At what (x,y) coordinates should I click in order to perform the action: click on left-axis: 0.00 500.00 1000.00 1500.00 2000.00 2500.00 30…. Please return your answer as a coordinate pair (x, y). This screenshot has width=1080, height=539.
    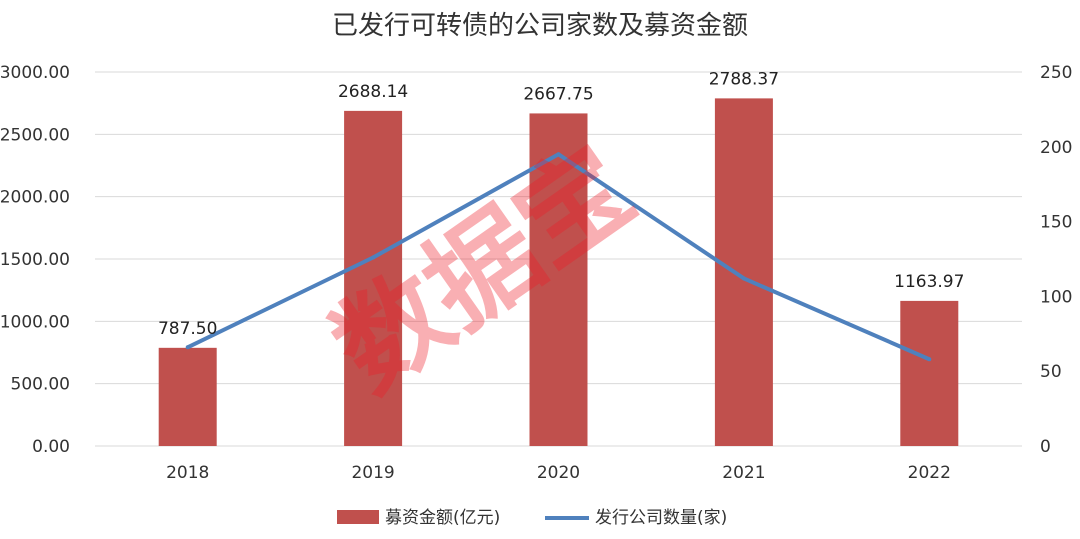
    Looking at the image, I should click on (35, 260).